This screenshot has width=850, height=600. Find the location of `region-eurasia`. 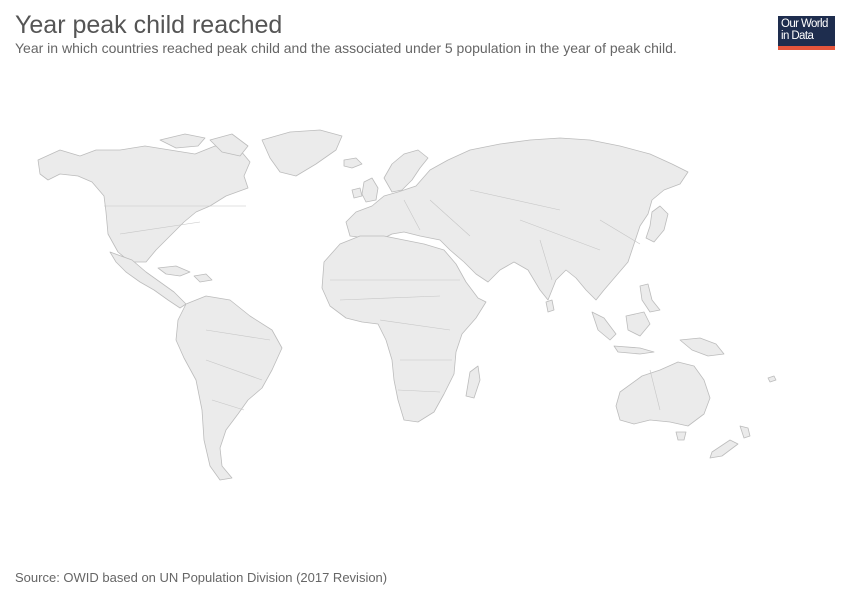

region-eurasia is located at coordinates (517, 219).